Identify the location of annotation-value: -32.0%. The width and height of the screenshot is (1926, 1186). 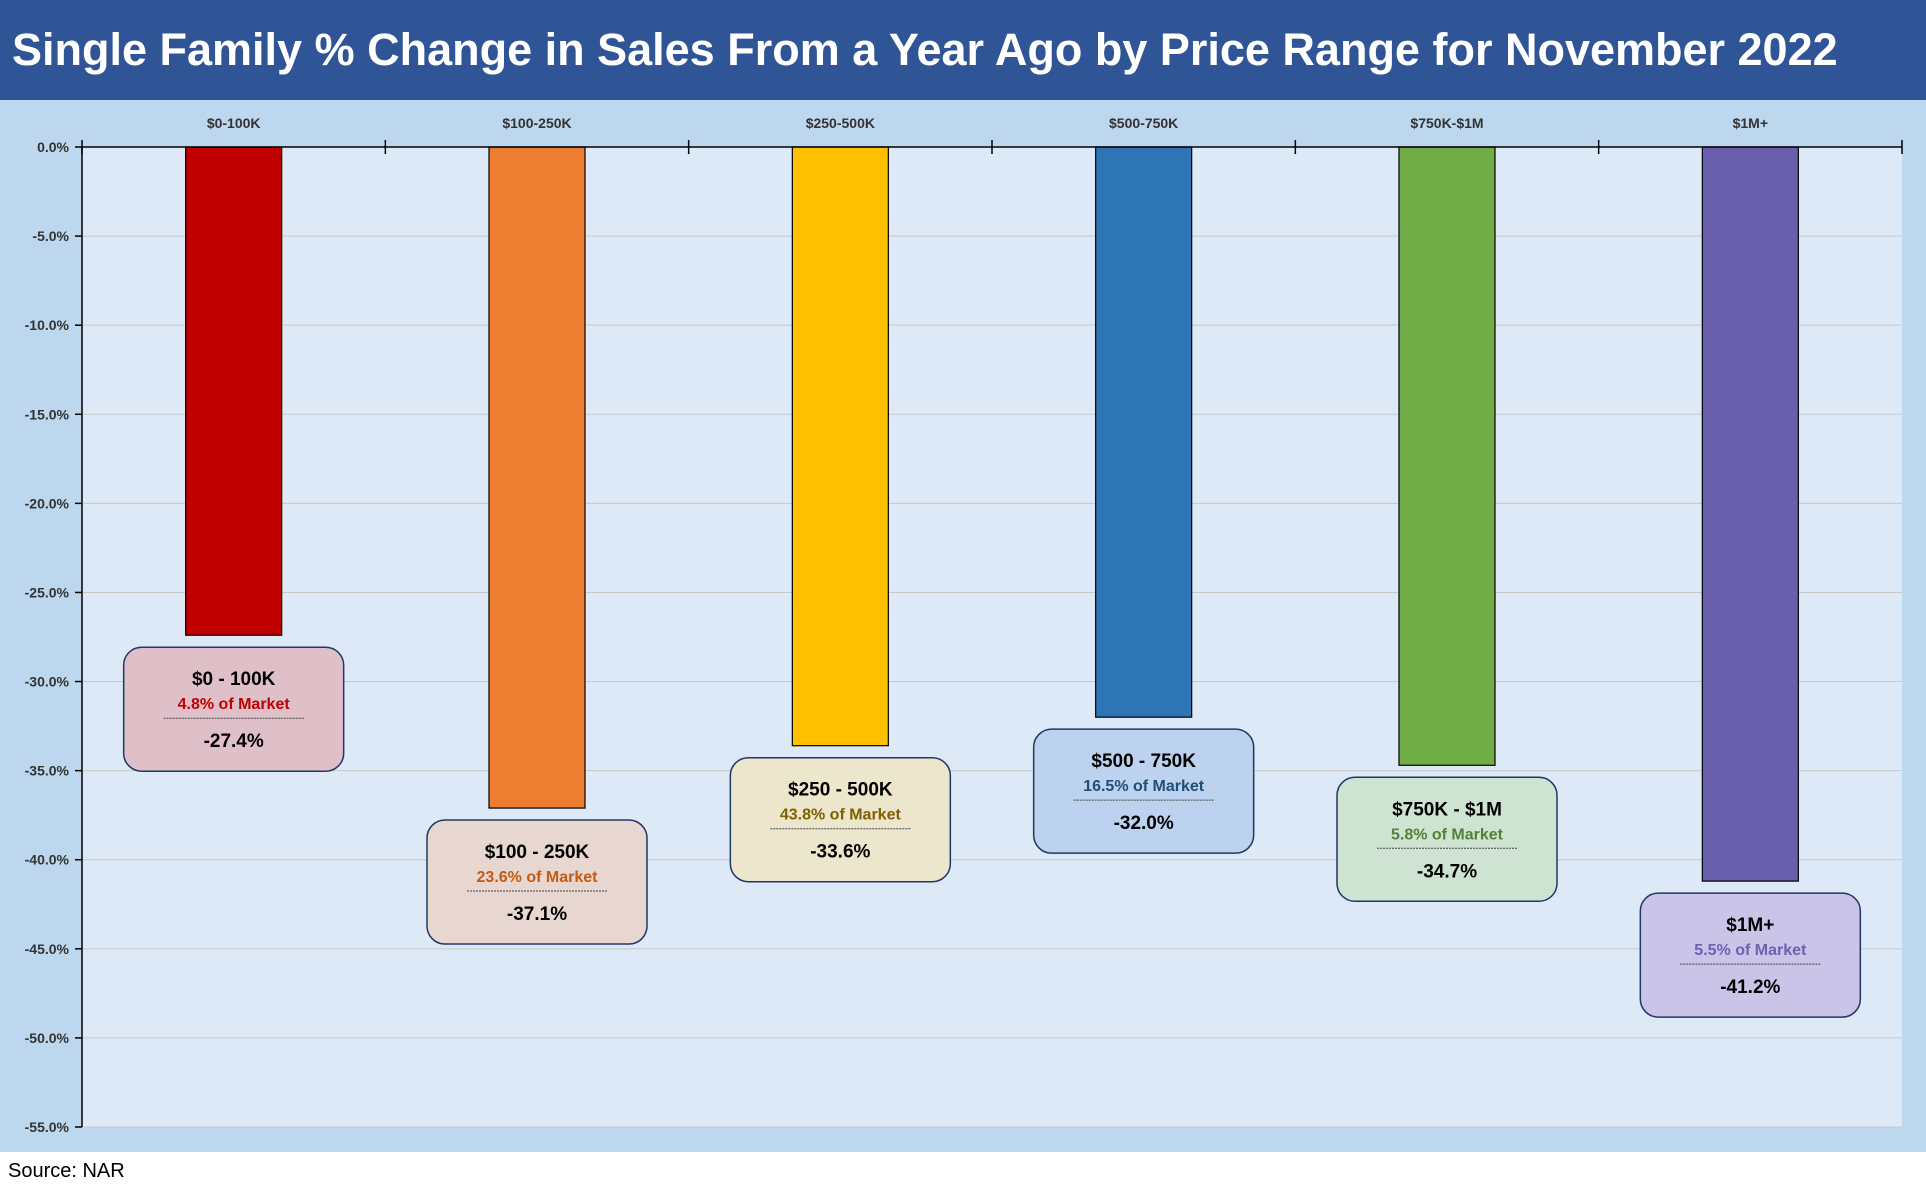
(1144, 823).